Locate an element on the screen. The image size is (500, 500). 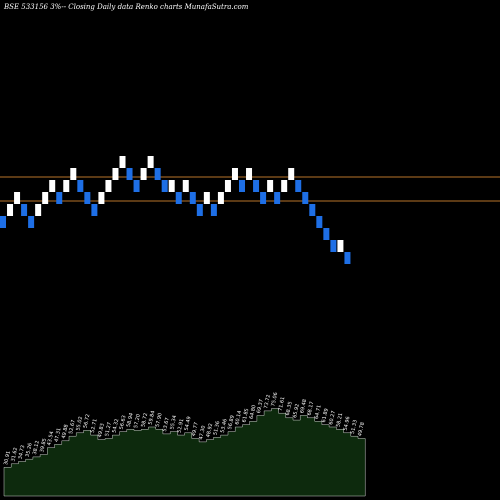
volume-label: 49.78 is located at coordinates (361, 429).